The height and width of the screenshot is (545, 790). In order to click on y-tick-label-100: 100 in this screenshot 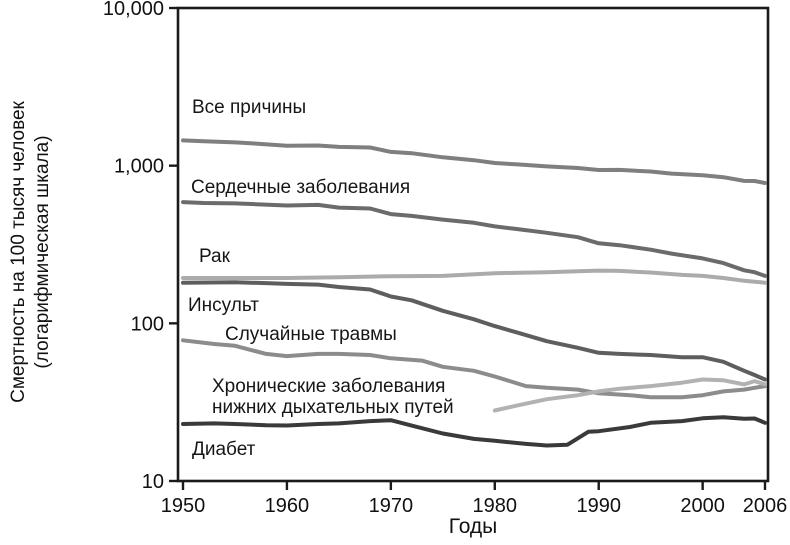, I will do `click(147, 324)`.